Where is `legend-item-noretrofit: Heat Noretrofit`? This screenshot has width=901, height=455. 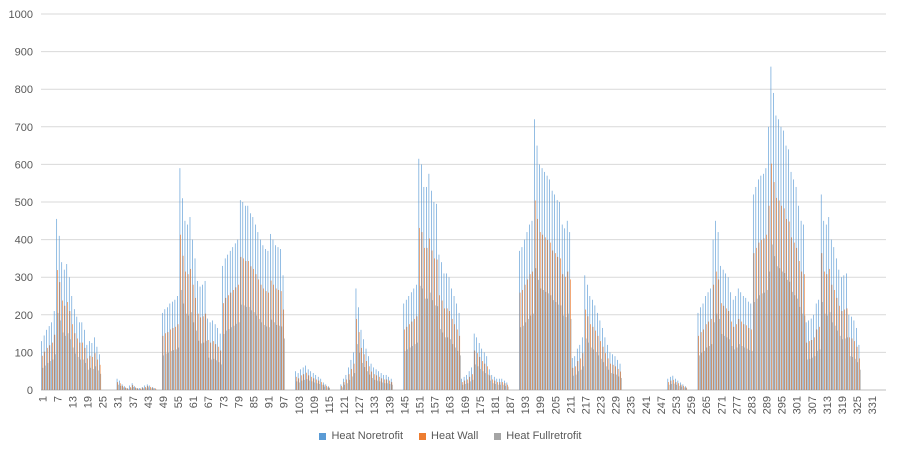 legend-item-noretrofit: Heat Noretrofit is located at coordinates (361, 436).